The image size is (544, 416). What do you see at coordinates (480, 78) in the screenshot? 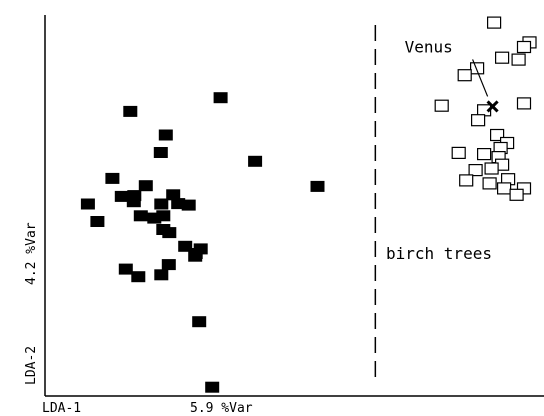
I see `venus-leader-line` at bounding box center [480, 78].